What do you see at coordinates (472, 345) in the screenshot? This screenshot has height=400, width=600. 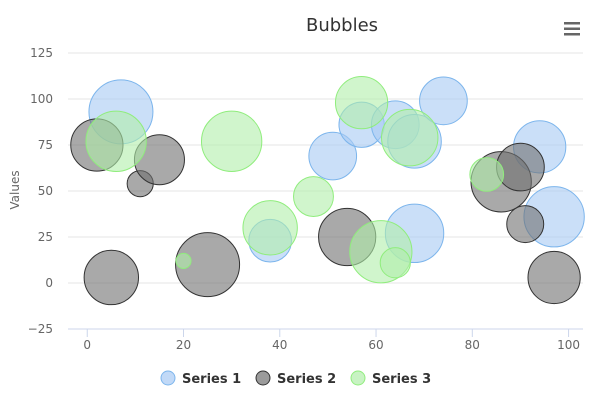 I see `x-tick-label: 80` at bounding box center [472, 345].